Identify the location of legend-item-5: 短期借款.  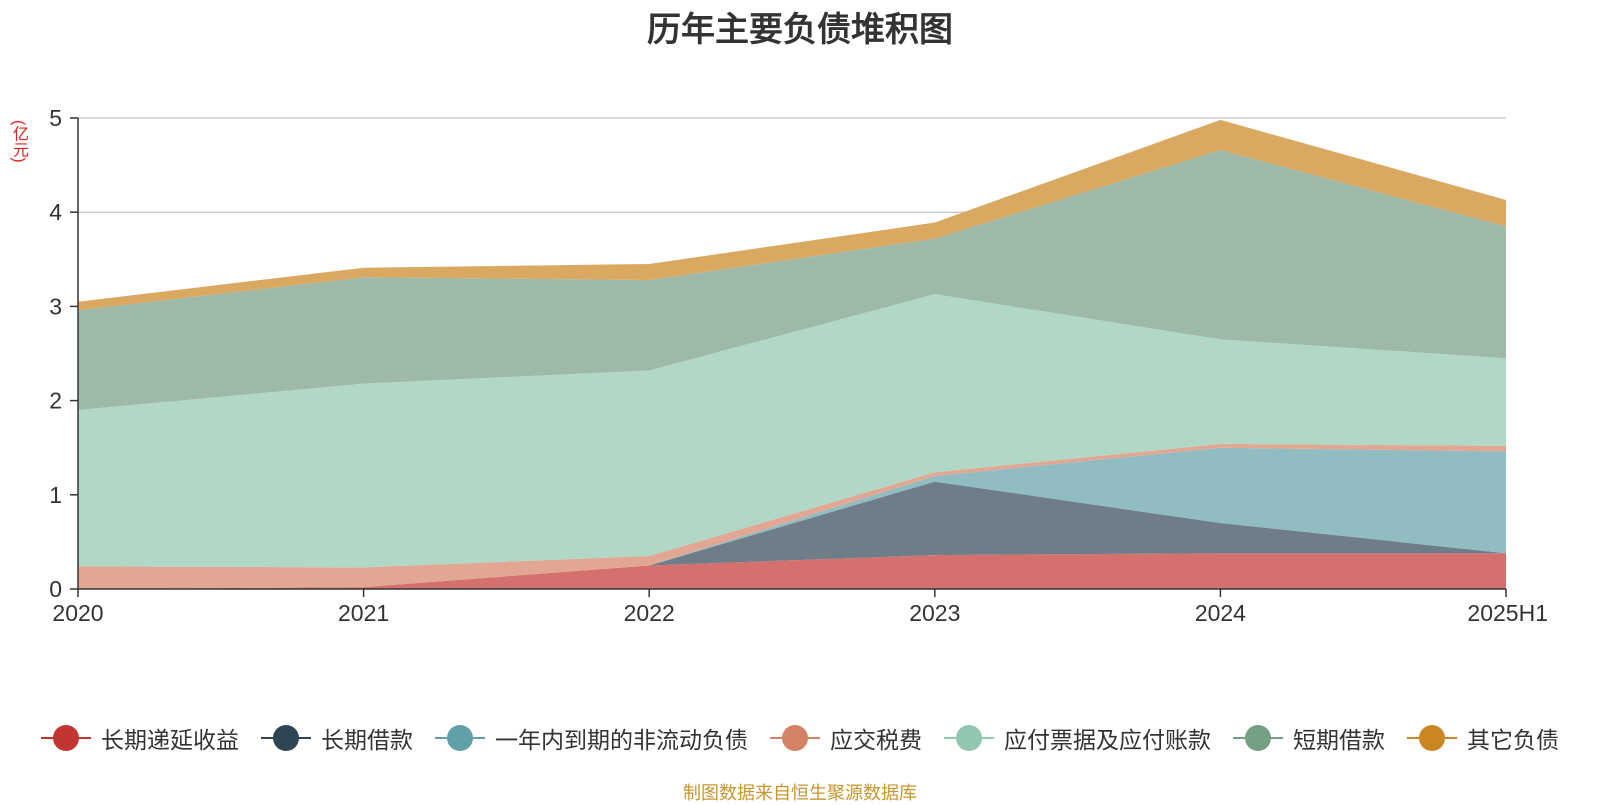
(1309, 738).